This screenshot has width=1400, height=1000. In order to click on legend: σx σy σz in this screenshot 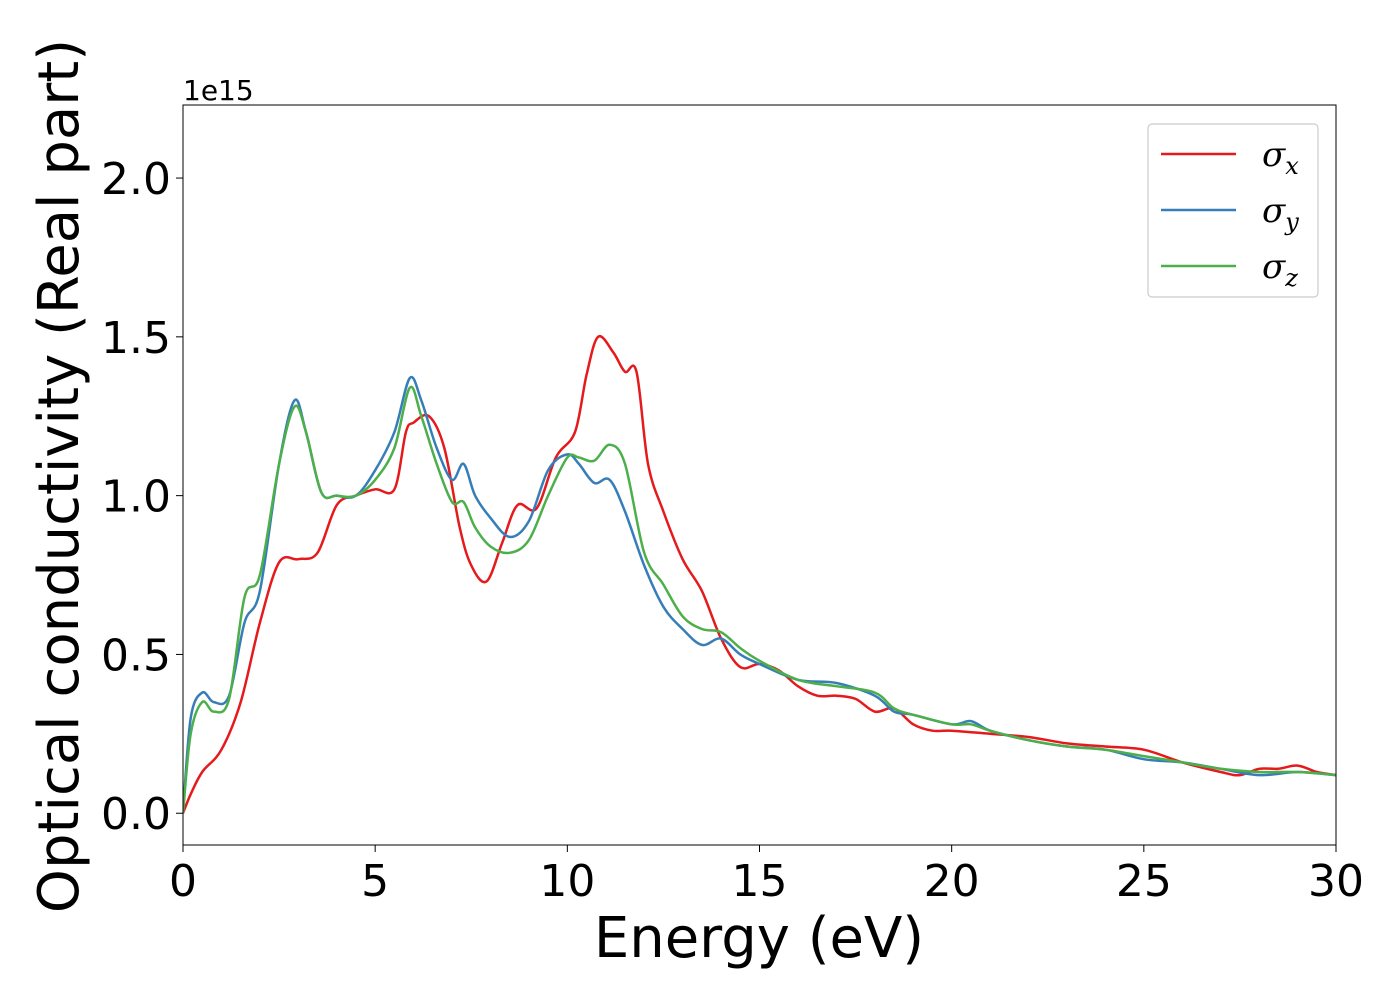, I will do `click(1233, 210)`.